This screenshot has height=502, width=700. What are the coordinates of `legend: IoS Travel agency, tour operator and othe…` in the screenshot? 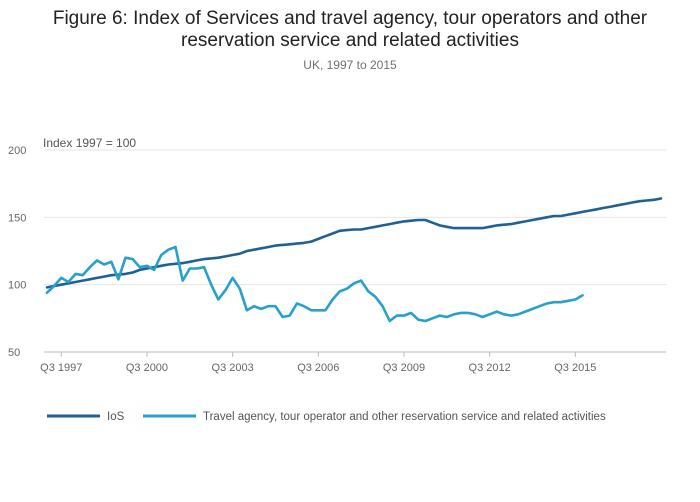 It's located at (326, 417).